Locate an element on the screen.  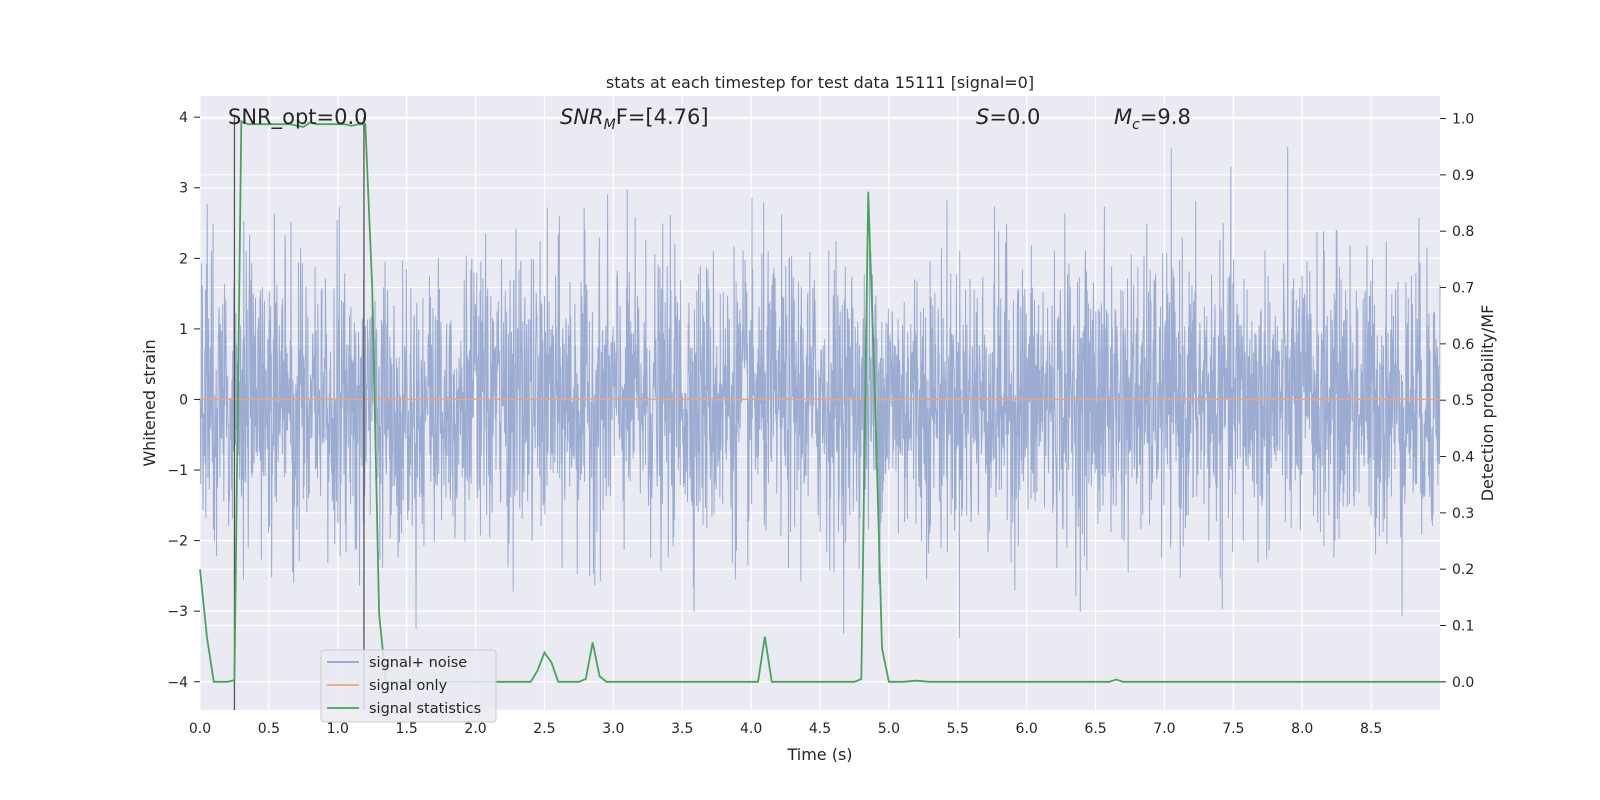
annotation-s-base: S is located at coordinates (982, 117).